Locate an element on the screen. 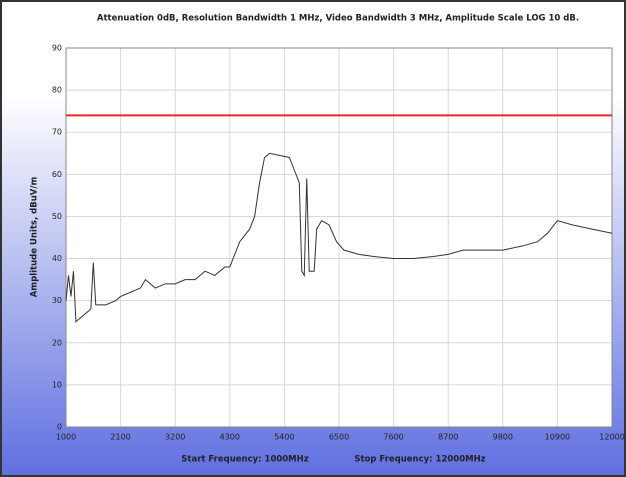  x-tick-label: 4300 is located at coordinates (230, 437).